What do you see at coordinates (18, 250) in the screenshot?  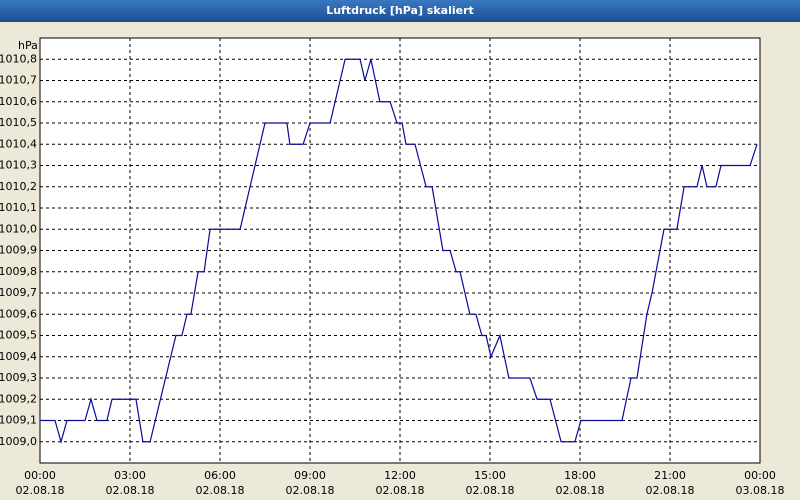 I see `y-tick-label: 1009,9` at bounding box center [18, 250].